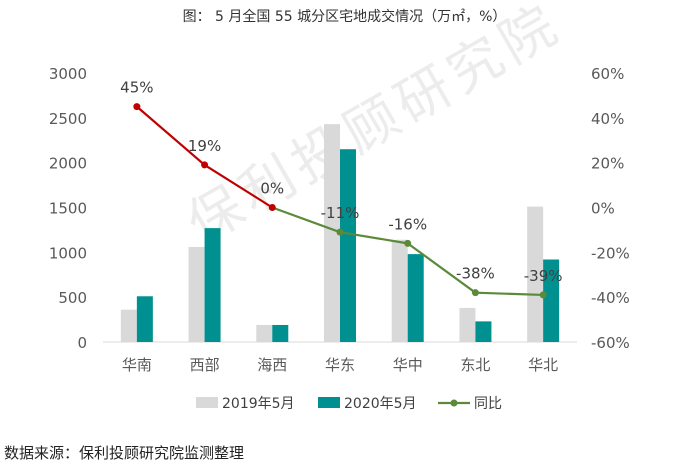  What do you see at coordinates (380, 404) in the screenshot?
I see `legend-label-2020: 2020年5月` at bounding box center [380, 404].